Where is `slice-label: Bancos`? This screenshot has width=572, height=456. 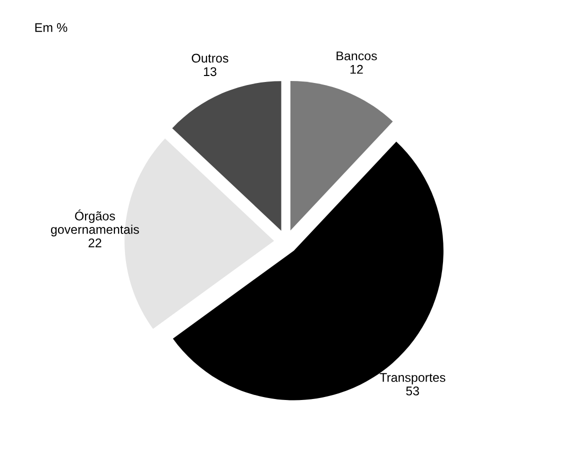 slice-label: Bancos is located at coordinates (356, 56).